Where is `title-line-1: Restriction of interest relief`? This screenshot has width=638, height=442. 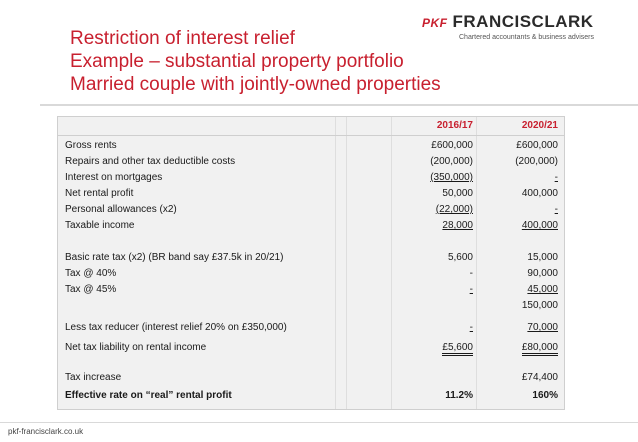 title-line-1: Restriction of interest relief is located at coordinates (182, 38).